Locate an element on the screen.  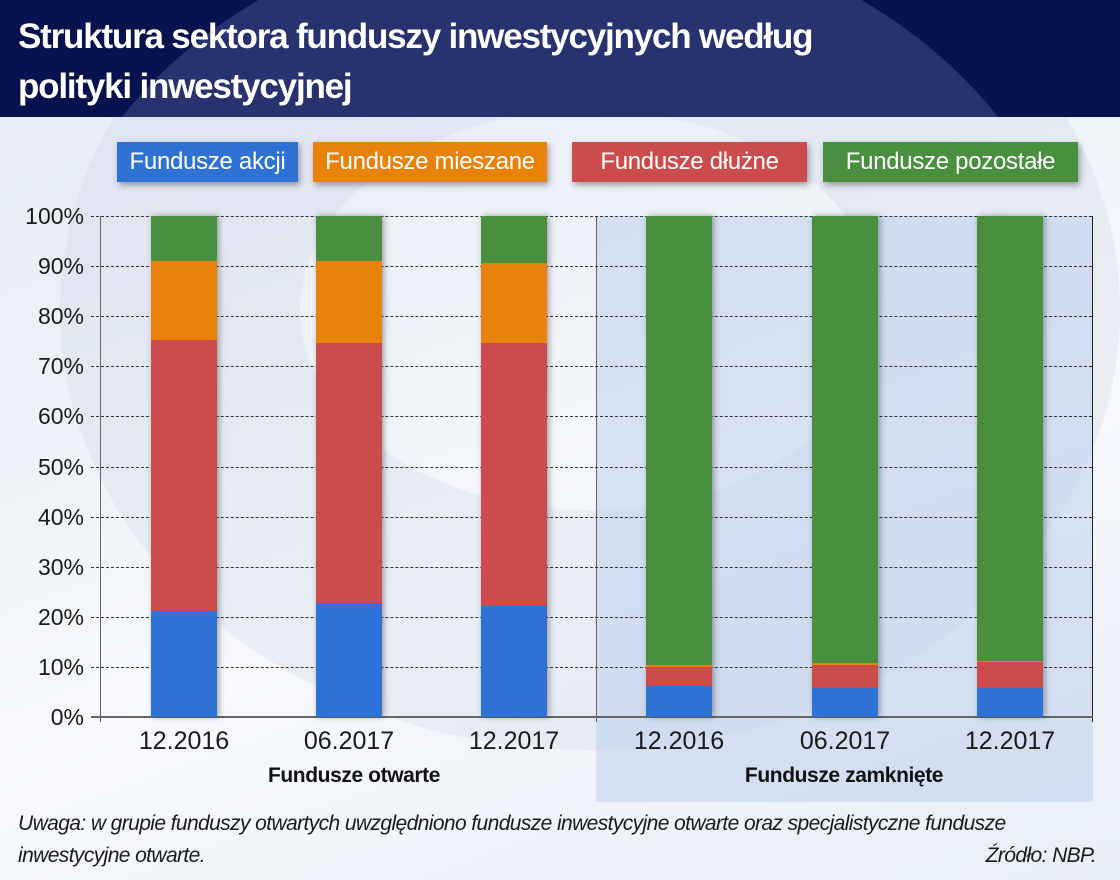
y-tick-label: 80% is located at coordinates (60, 316).